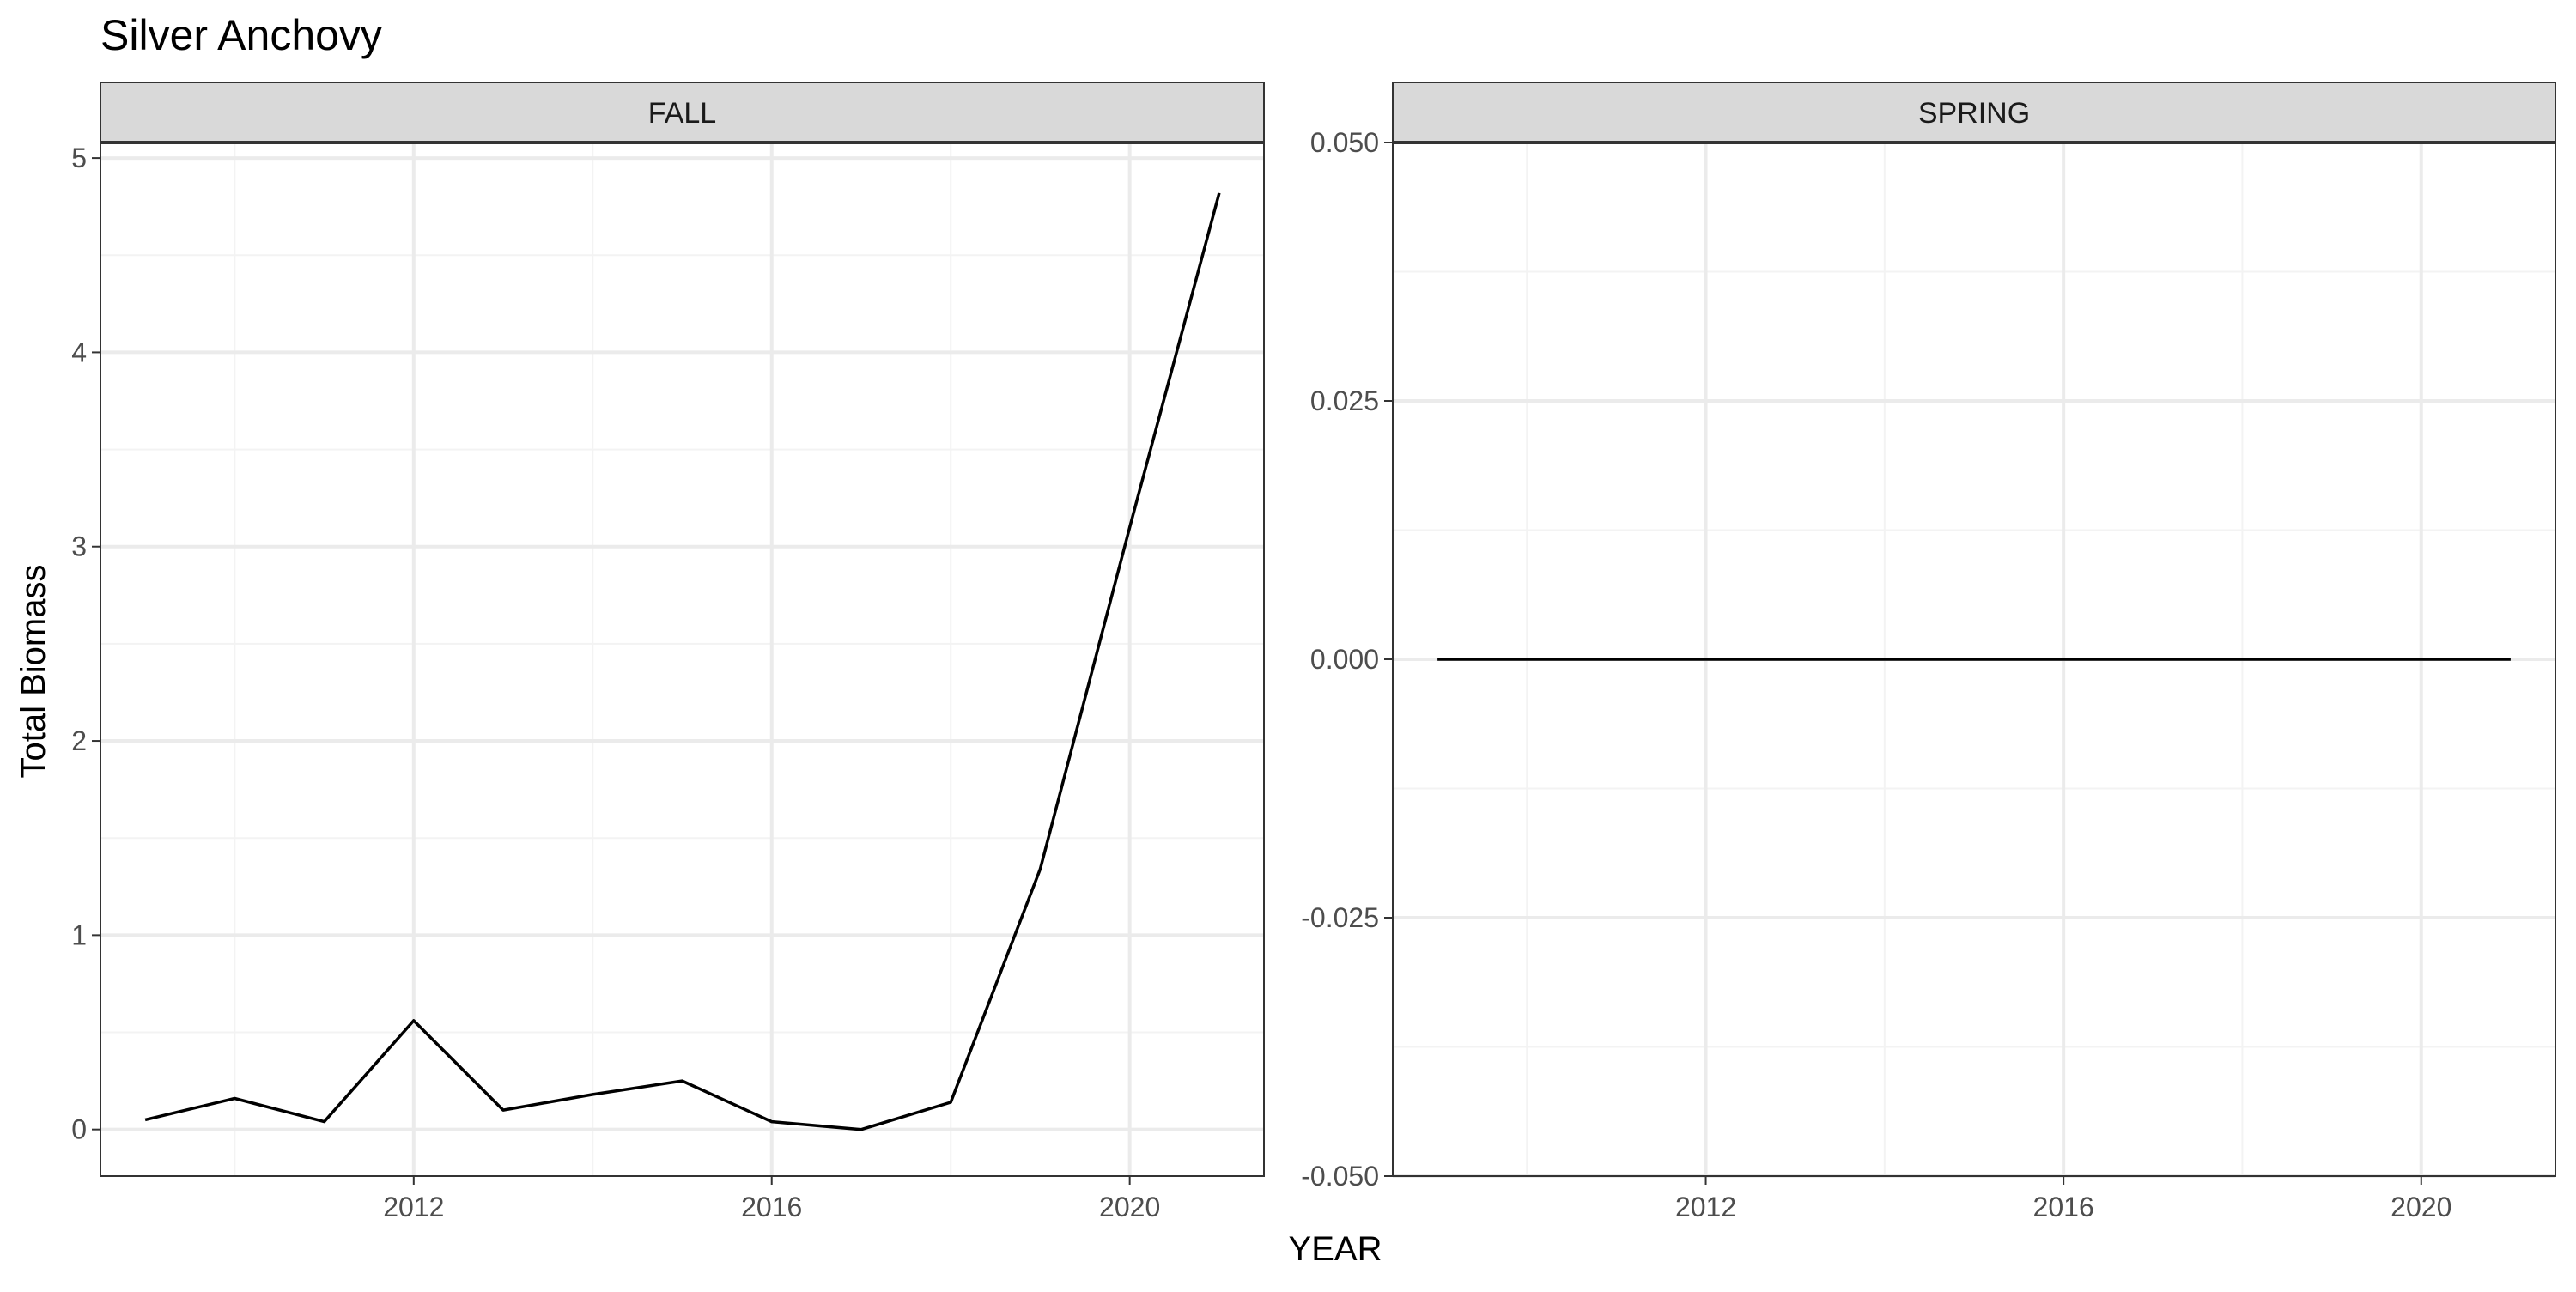 The width and height of the screenshot is (2576, 1292). What do you see at coordinates (79, 1129) in the screenshot?
I see `y-tick-label: 0` at bounding box center [79, 1129].